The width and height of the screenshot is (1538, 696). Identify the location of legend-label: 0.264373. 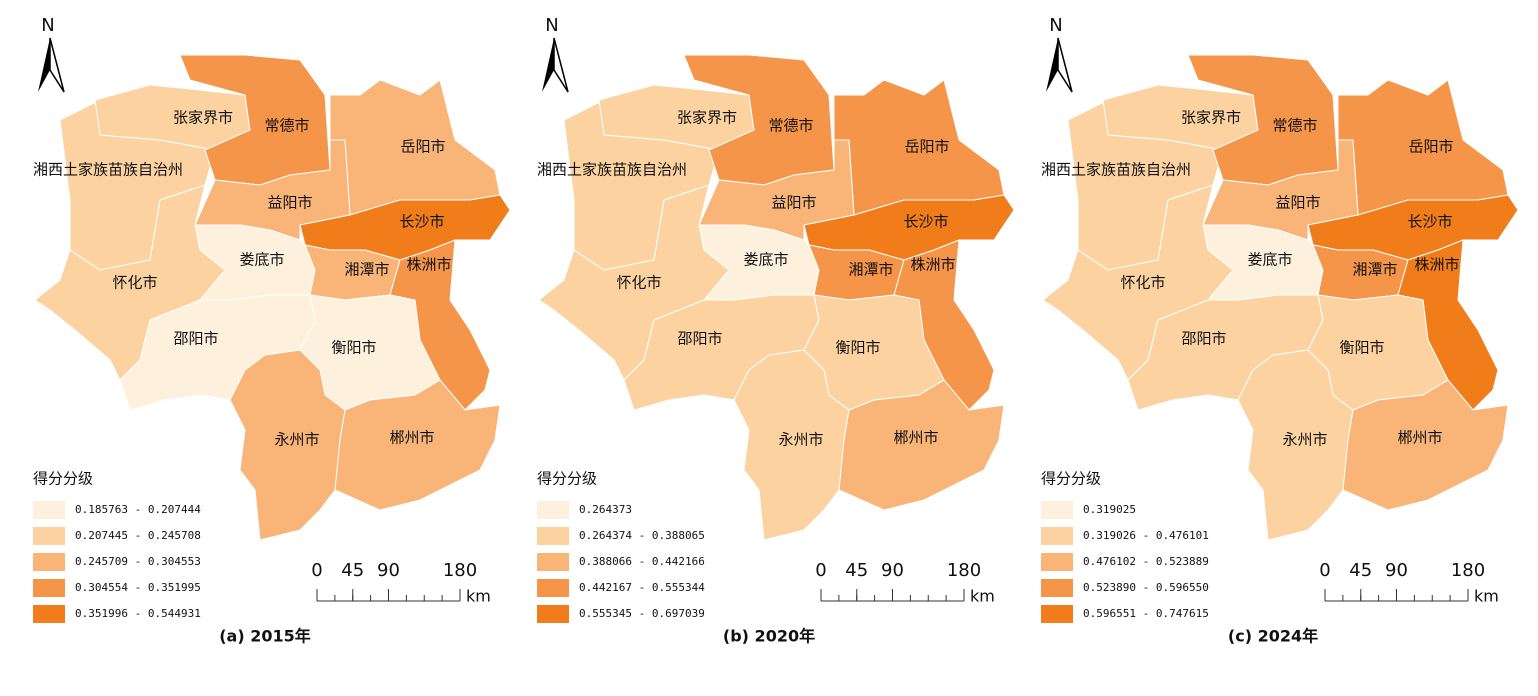
(605, 509).